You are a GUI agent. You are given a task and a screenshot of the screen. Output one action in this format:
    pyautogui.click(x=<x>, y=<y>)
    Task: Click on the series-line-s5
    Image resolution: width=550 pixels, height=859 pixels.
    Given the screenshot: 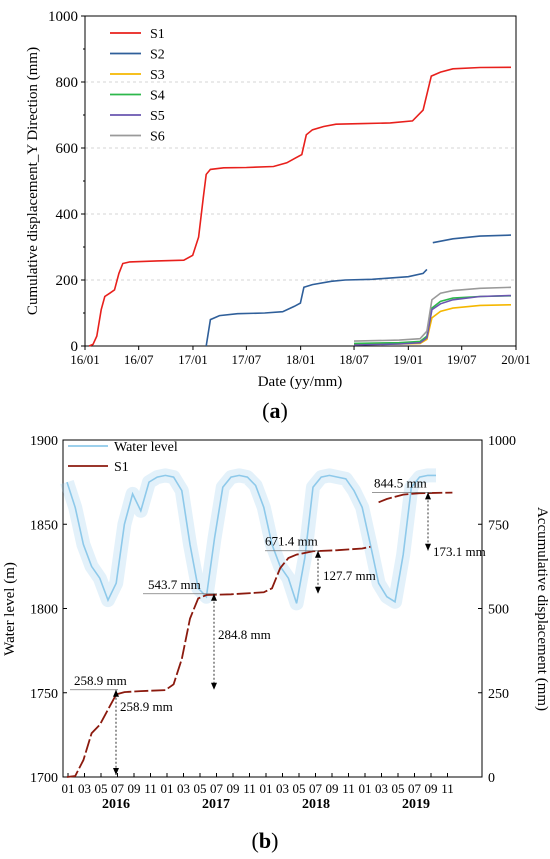 What is the action you would take?
    pyautogui.click(x=432, y=320)
    